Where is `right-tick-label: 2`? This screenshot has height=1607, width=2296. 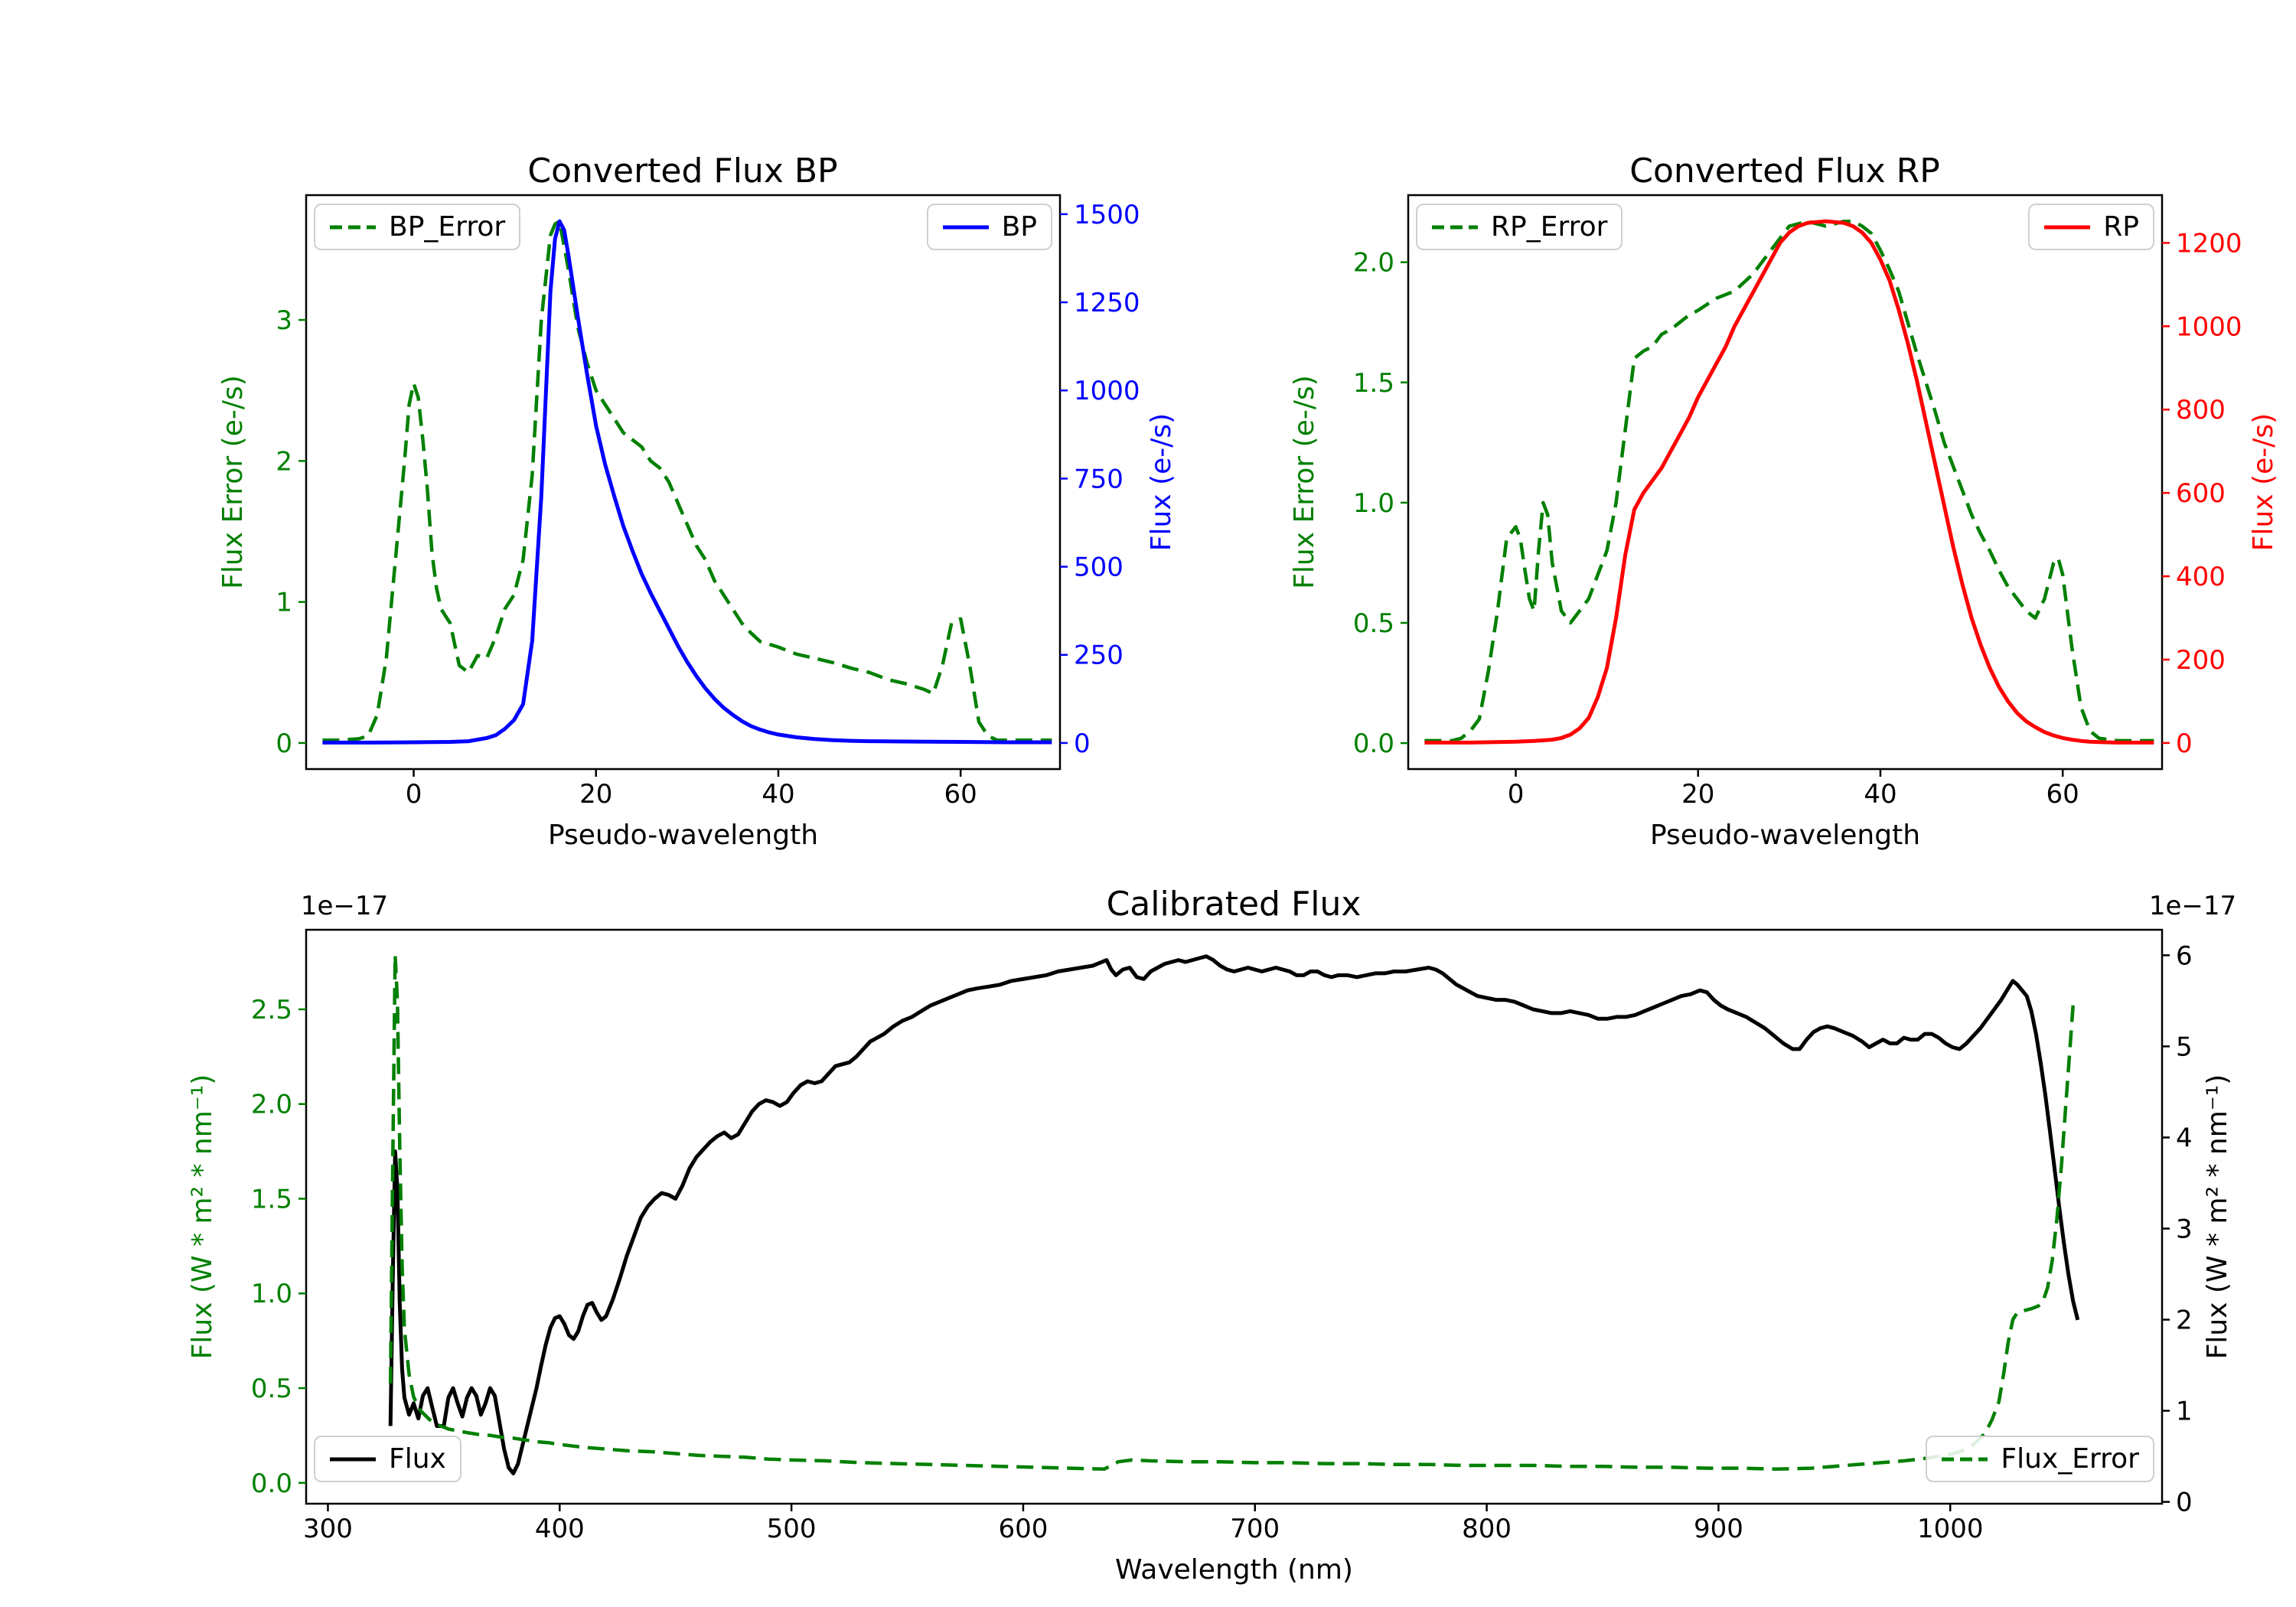 right-tick-label: 2 is located at coordinates (2184, 1320).